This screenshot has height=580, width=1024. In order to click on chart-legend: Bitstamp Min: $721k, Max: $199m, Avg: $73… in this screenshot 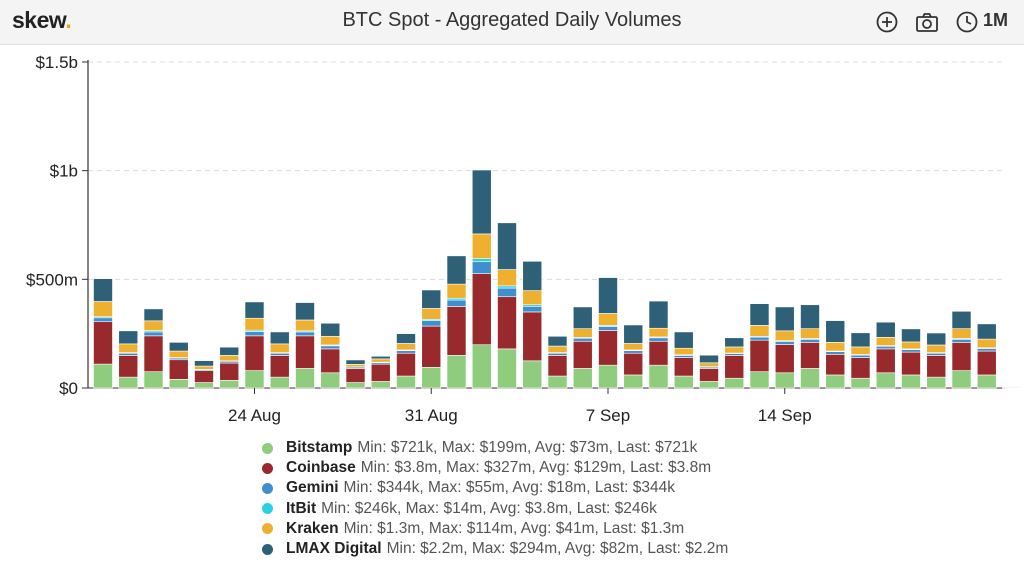, I will do `click(495, 498)`.